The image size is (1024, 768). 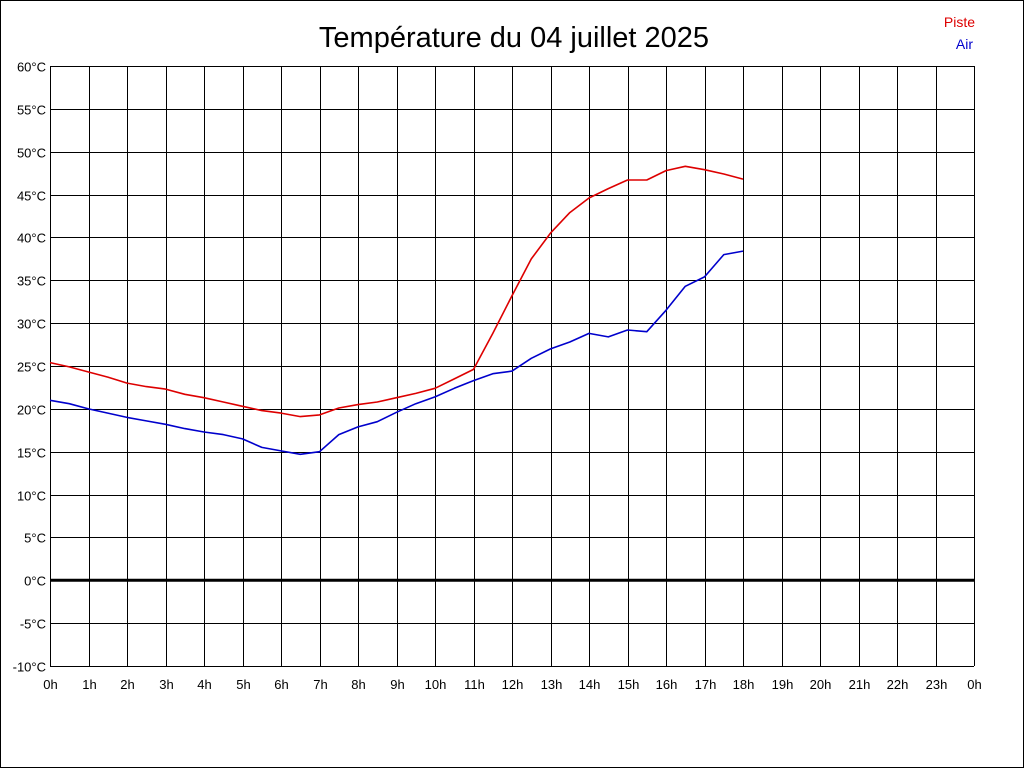 I want to click on x-tick-label: 5h, so click(x=243, y=684).